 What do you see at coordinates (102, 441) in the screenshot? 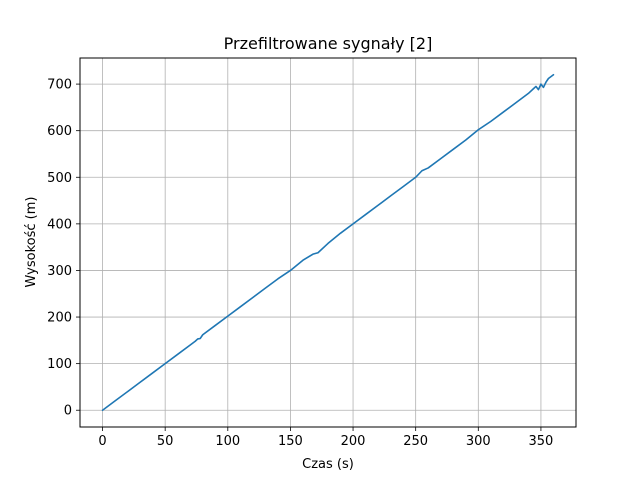
I see `x-tick-label: 0` at bounding box center [102, 441].